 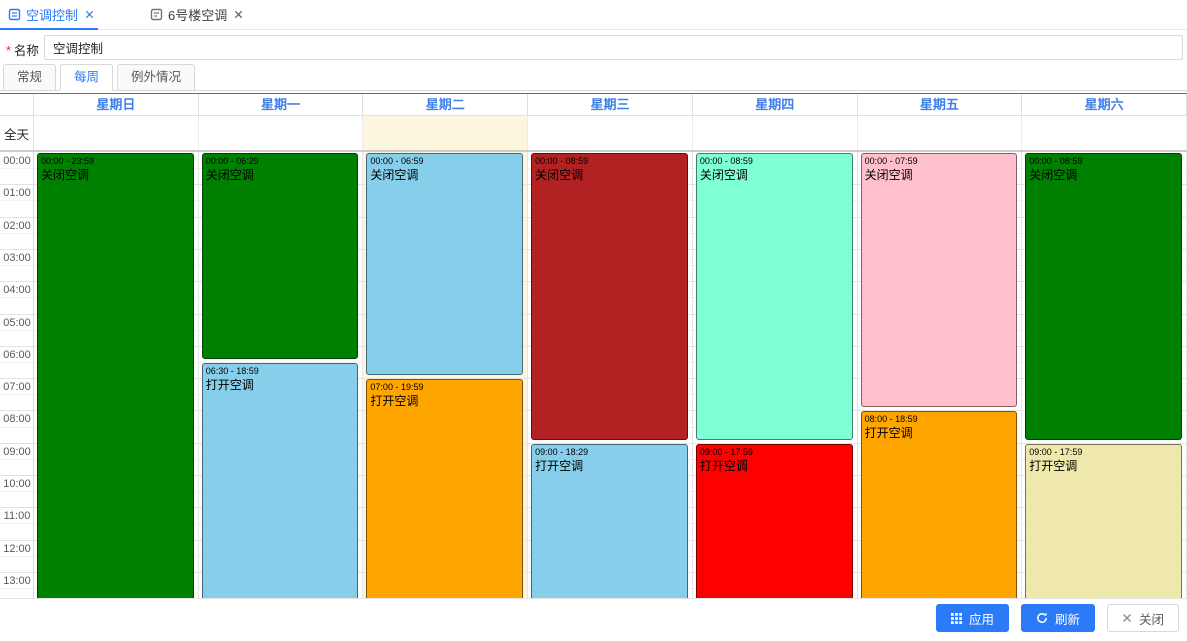 What do you see at coordinates (281, 104) in the screenshot?
I see `day-header-1: 星期一` at bounding box center [281, 104].